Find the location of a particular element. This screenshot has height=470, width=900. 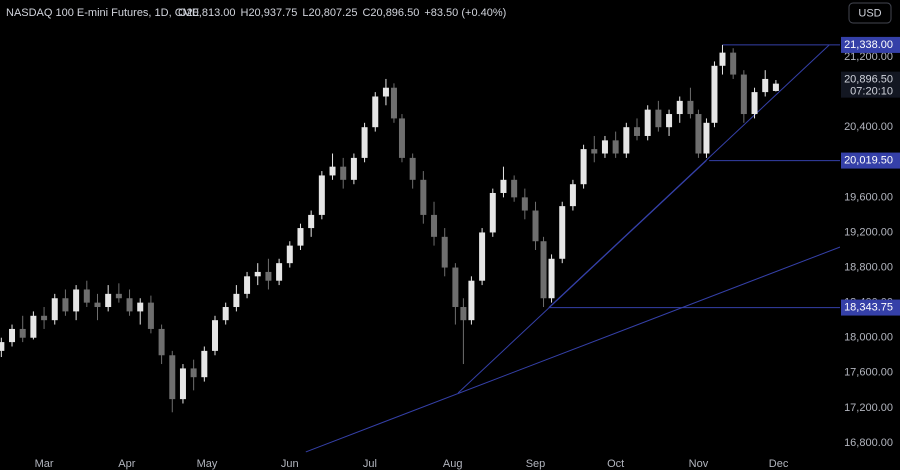

x-tick-label: Oct is located at coordinates (615, 464).